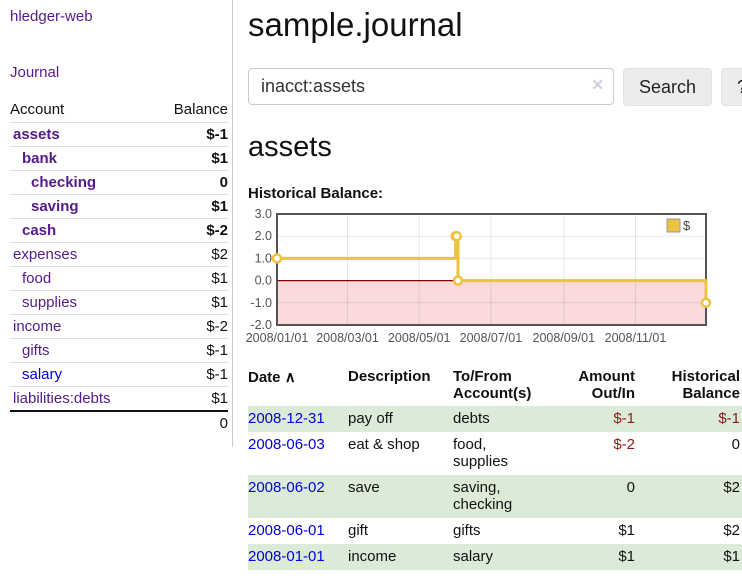 Image resolution: width=742 pixels, height=582 pixels. Describe the element at coordinates (35, 72) in the screenshot. I see `sidebar-item-journal: Journal` at that location.